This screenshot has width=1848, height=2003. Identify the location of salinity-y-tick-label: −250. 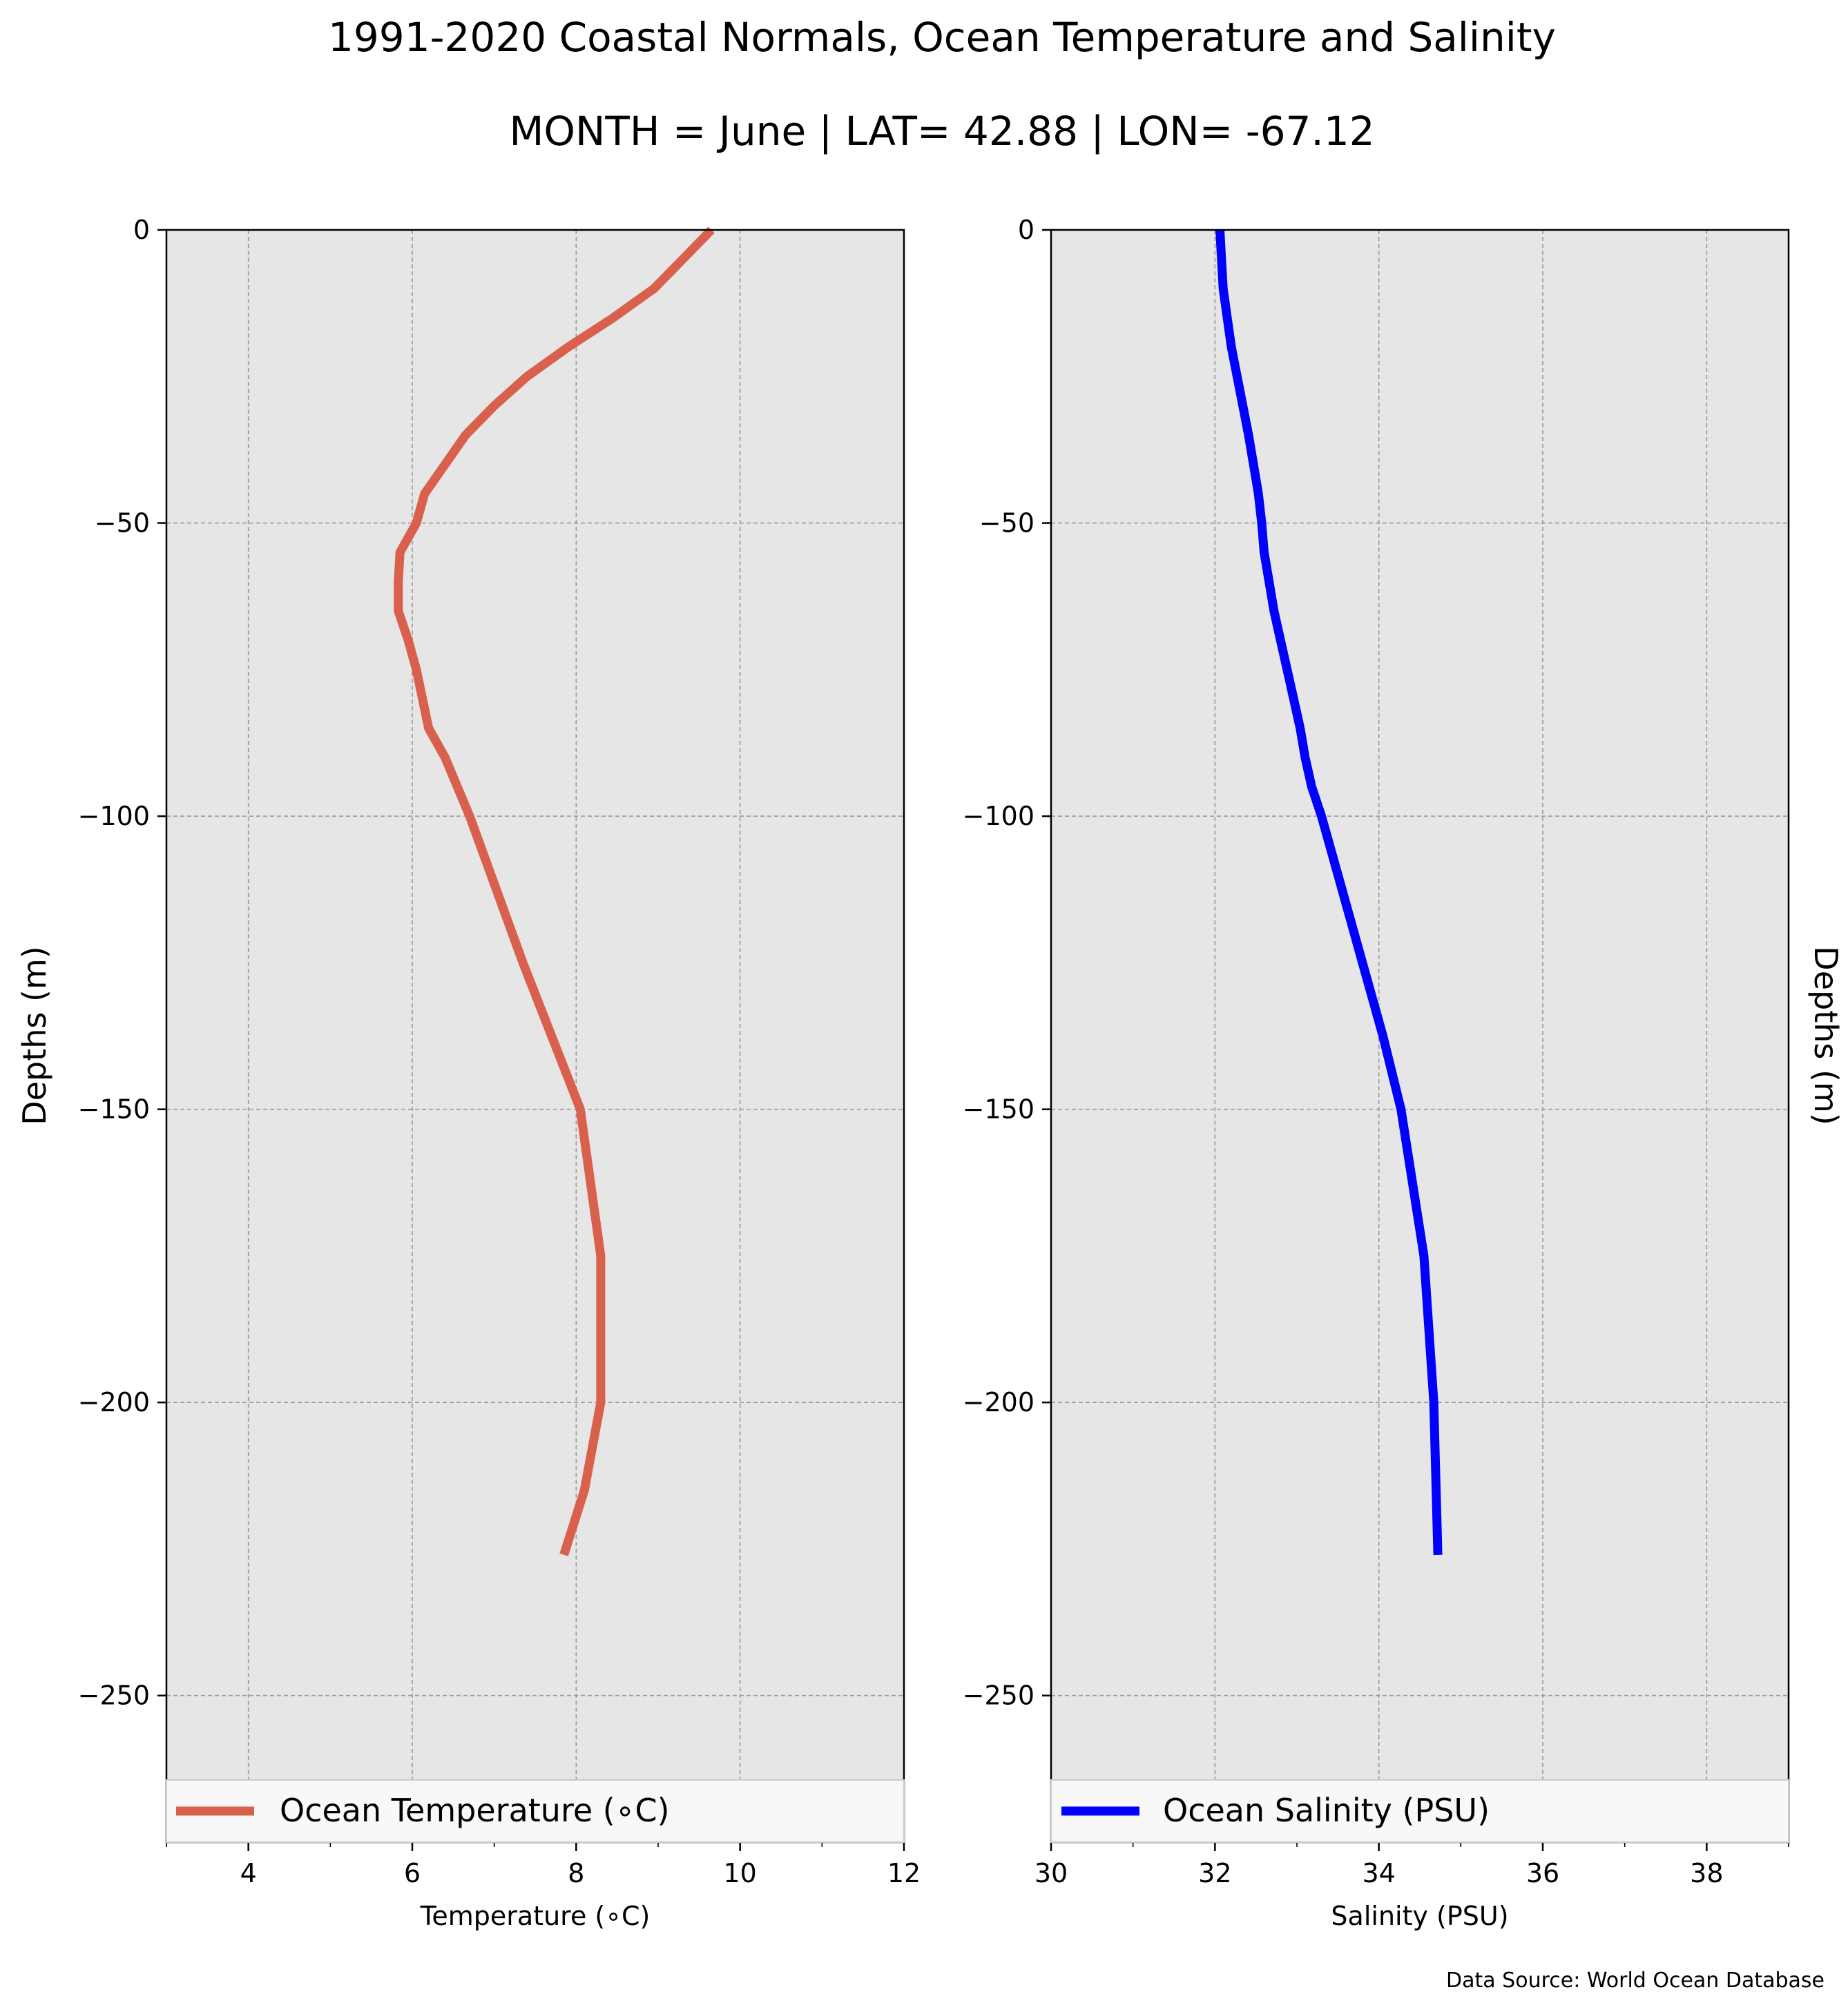
(998, 1696).